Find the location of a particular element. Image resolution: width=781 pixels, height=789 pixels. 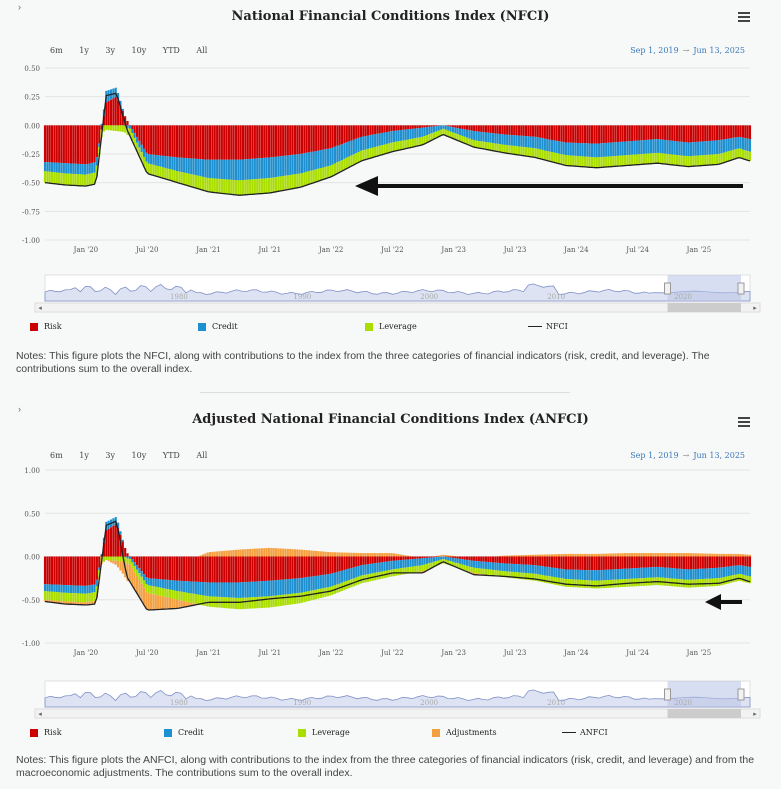

legend-item-anfci: ANFCI is located at coordinates (585, 732).